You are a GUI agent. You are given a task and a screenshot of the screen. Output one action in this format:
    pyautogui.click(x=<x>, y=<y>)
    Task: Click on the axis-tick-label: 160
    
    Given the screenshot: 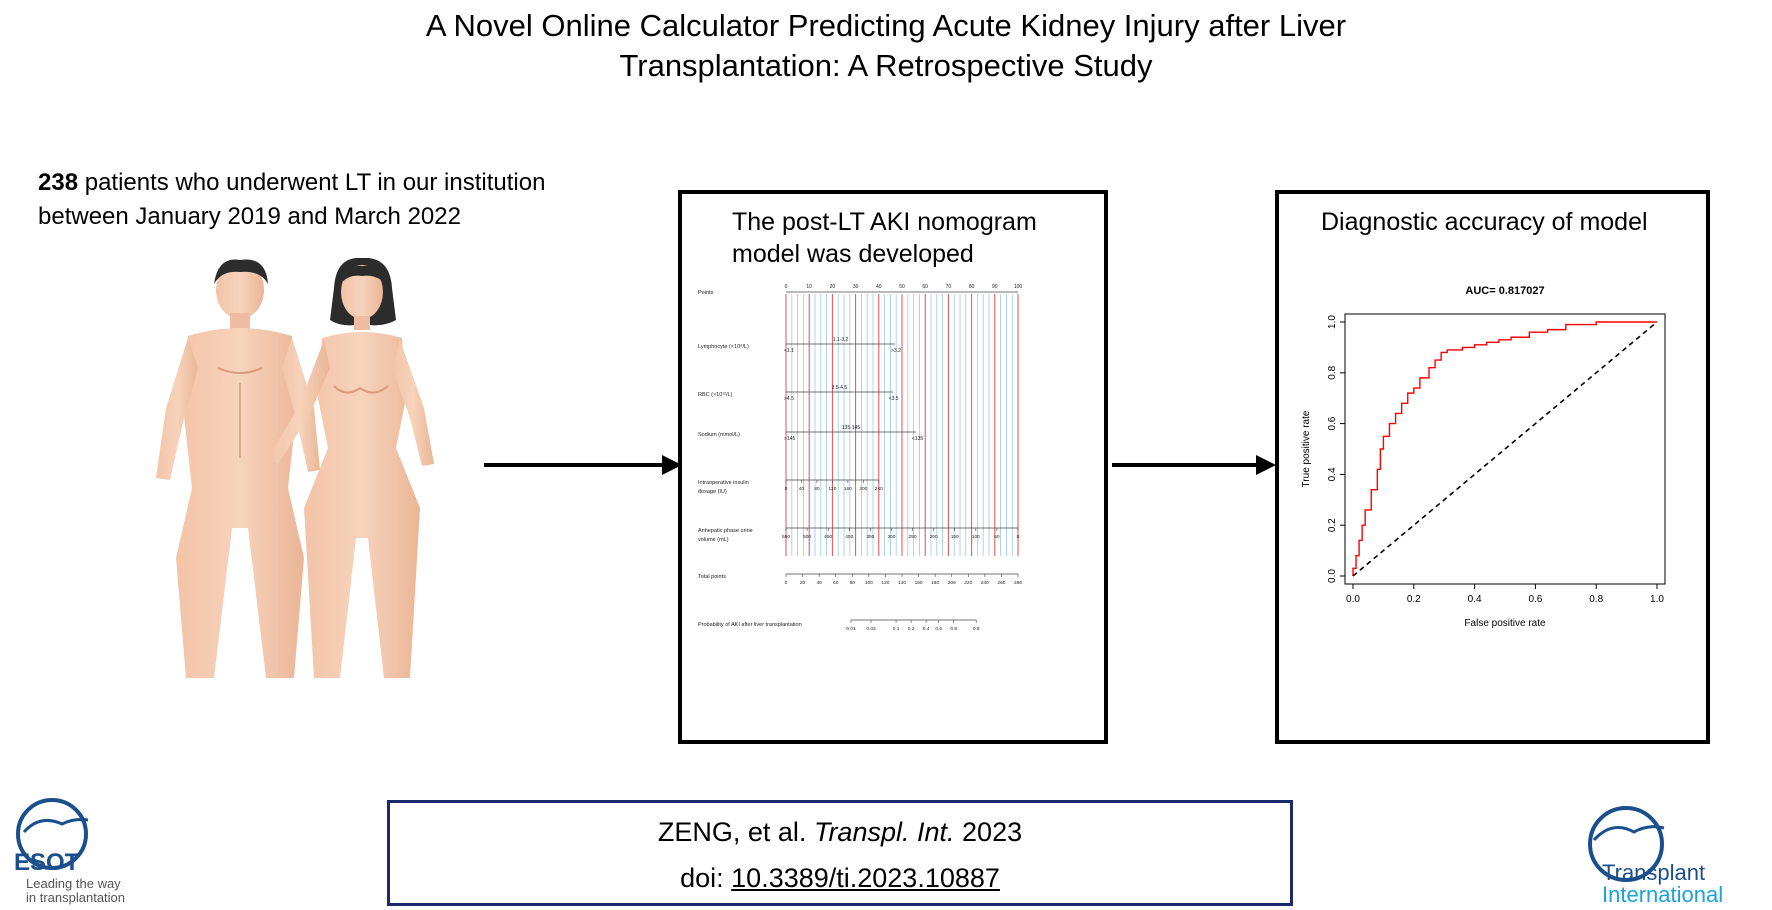 What is the action you would take?
    pyautogui.click(x=919, y=583)
    